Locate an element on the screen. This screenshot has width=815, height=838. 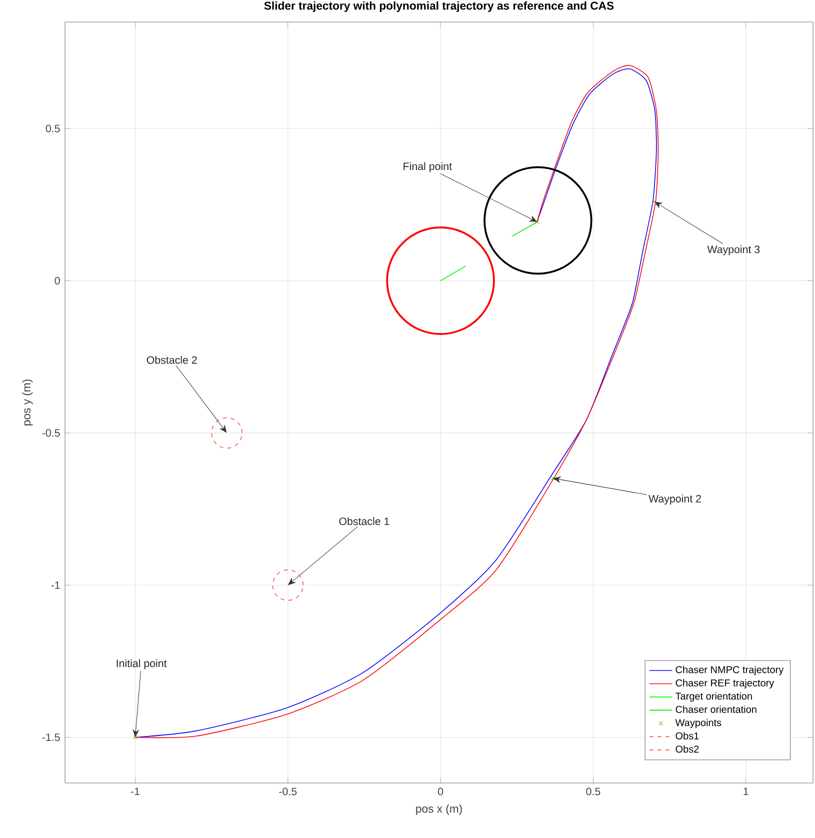
x-tick-label: 1 is located at coordinates (746, 792).